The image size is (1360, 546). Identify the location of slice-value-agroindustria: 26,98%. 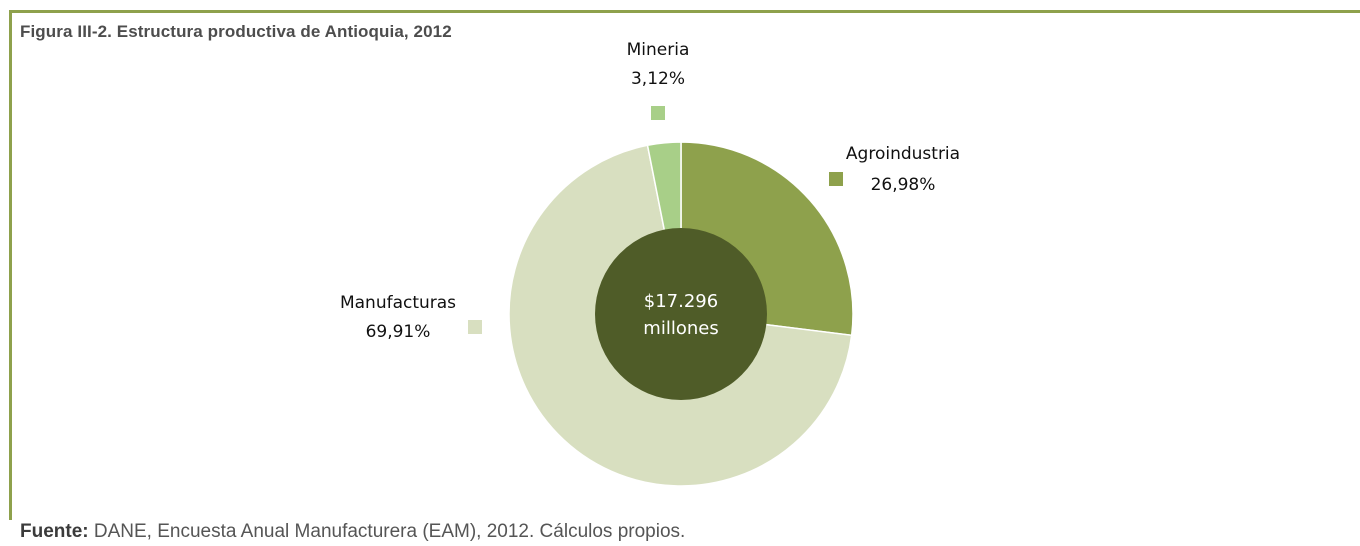
(903, 185).